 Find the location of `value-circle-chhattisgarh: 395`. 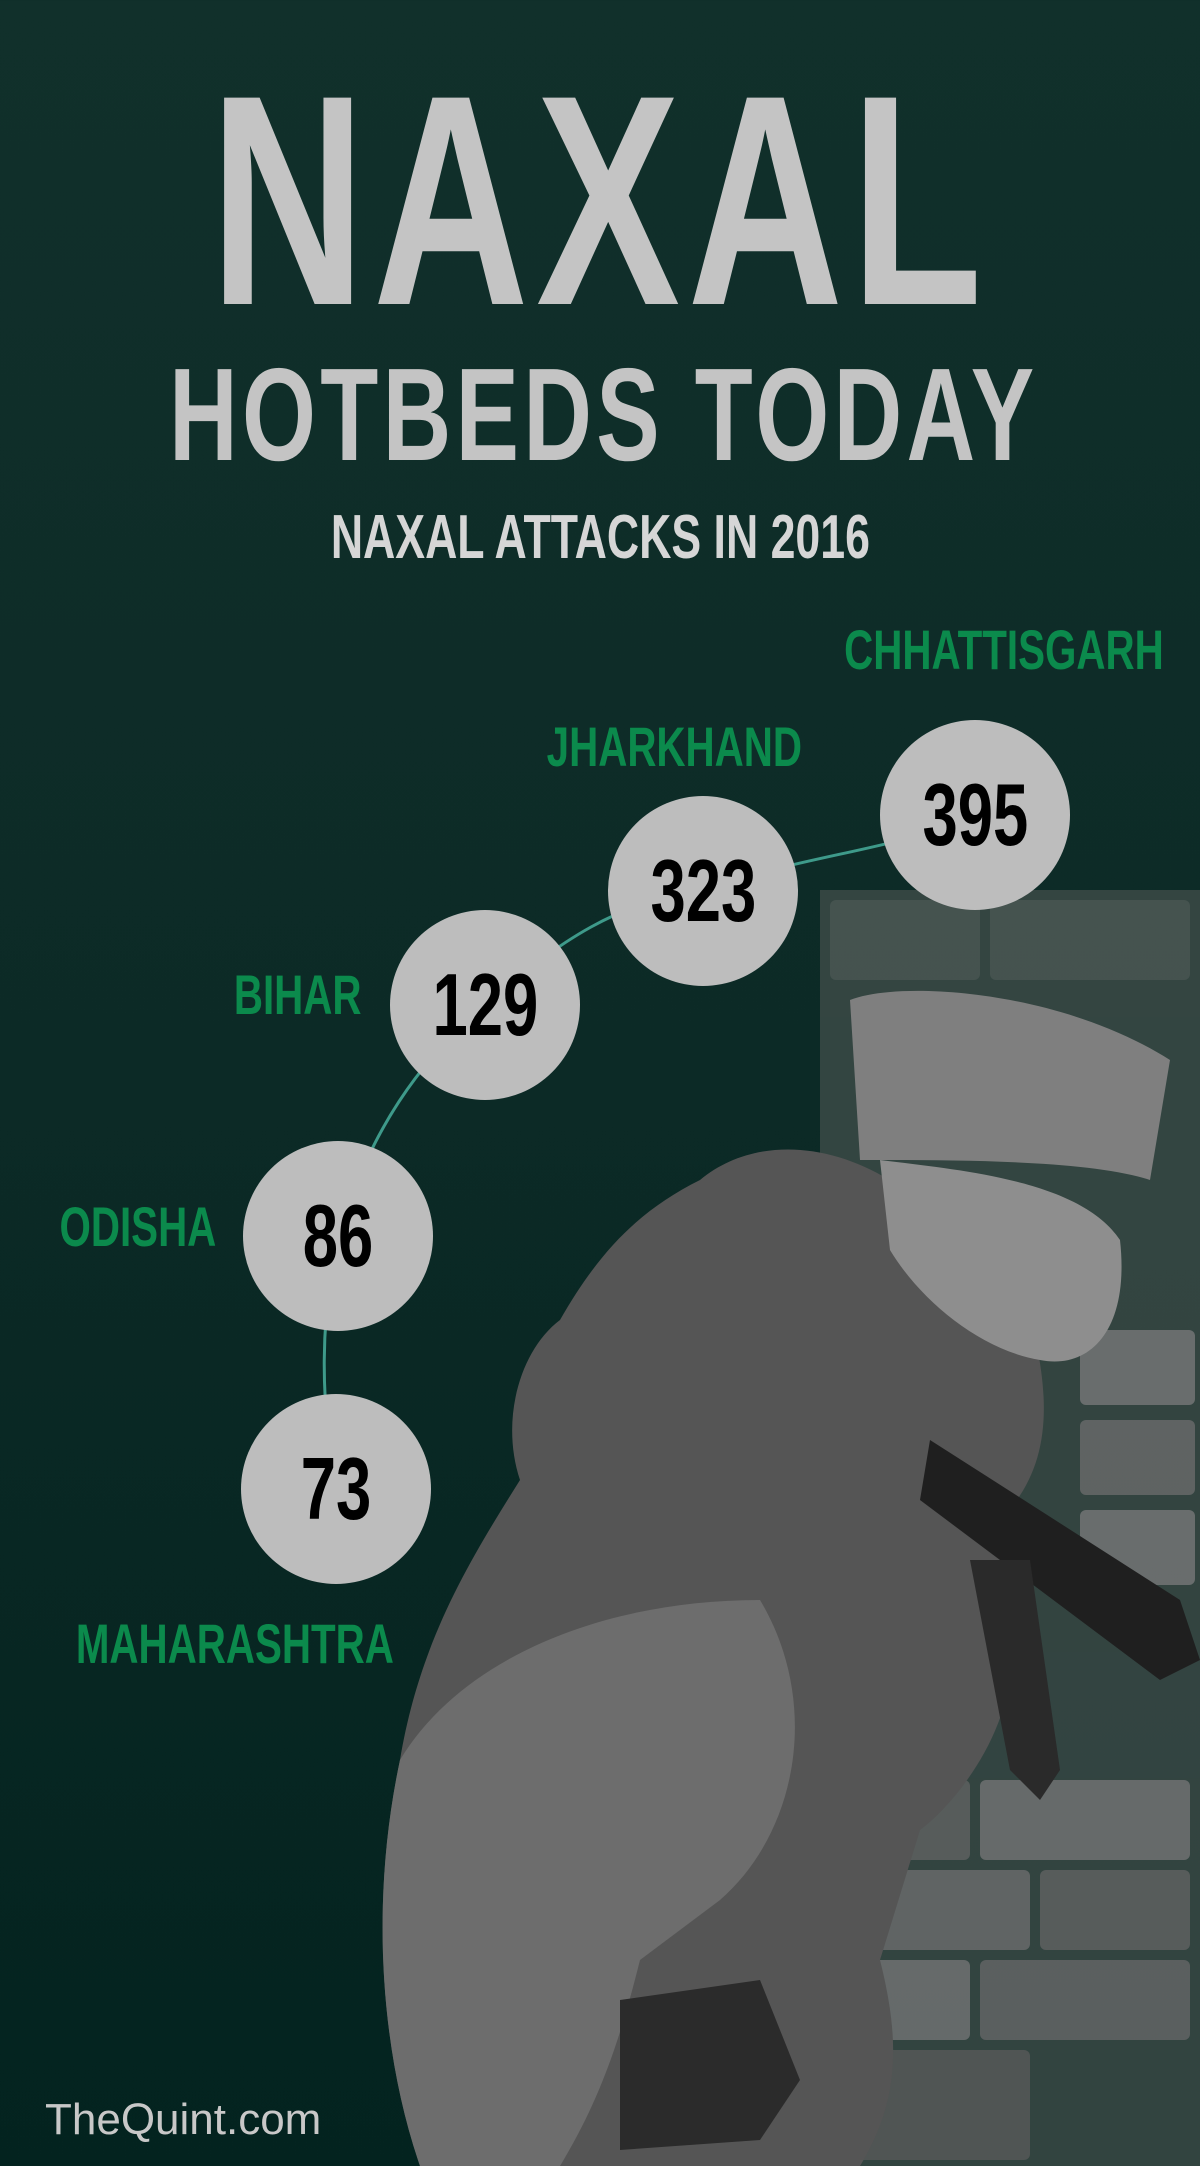

value-circle-chhattisgarh: 395 is located at coordinates (975, 815).